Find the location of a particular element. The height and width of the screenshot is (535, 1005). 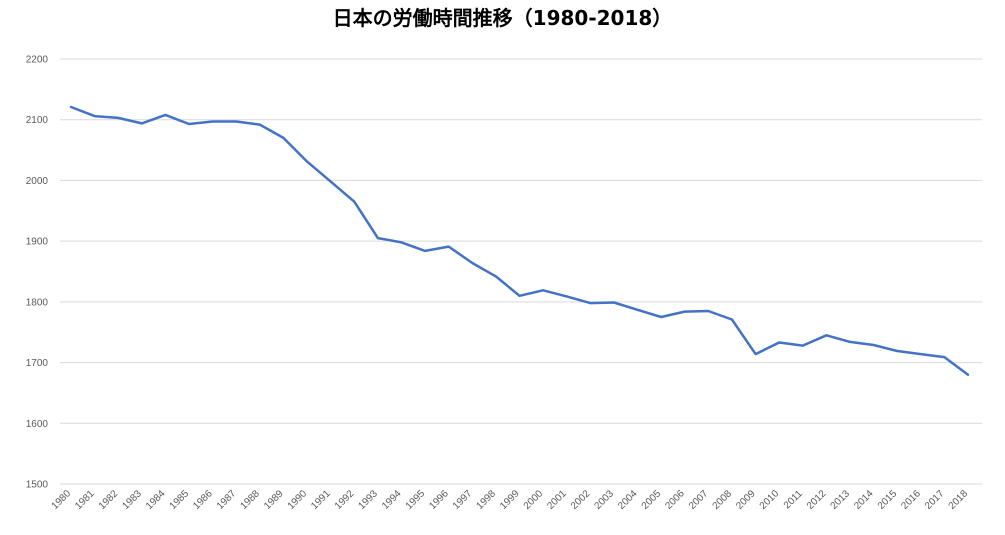

x-tick-label: 1983 is located at coordinates (132, 500).